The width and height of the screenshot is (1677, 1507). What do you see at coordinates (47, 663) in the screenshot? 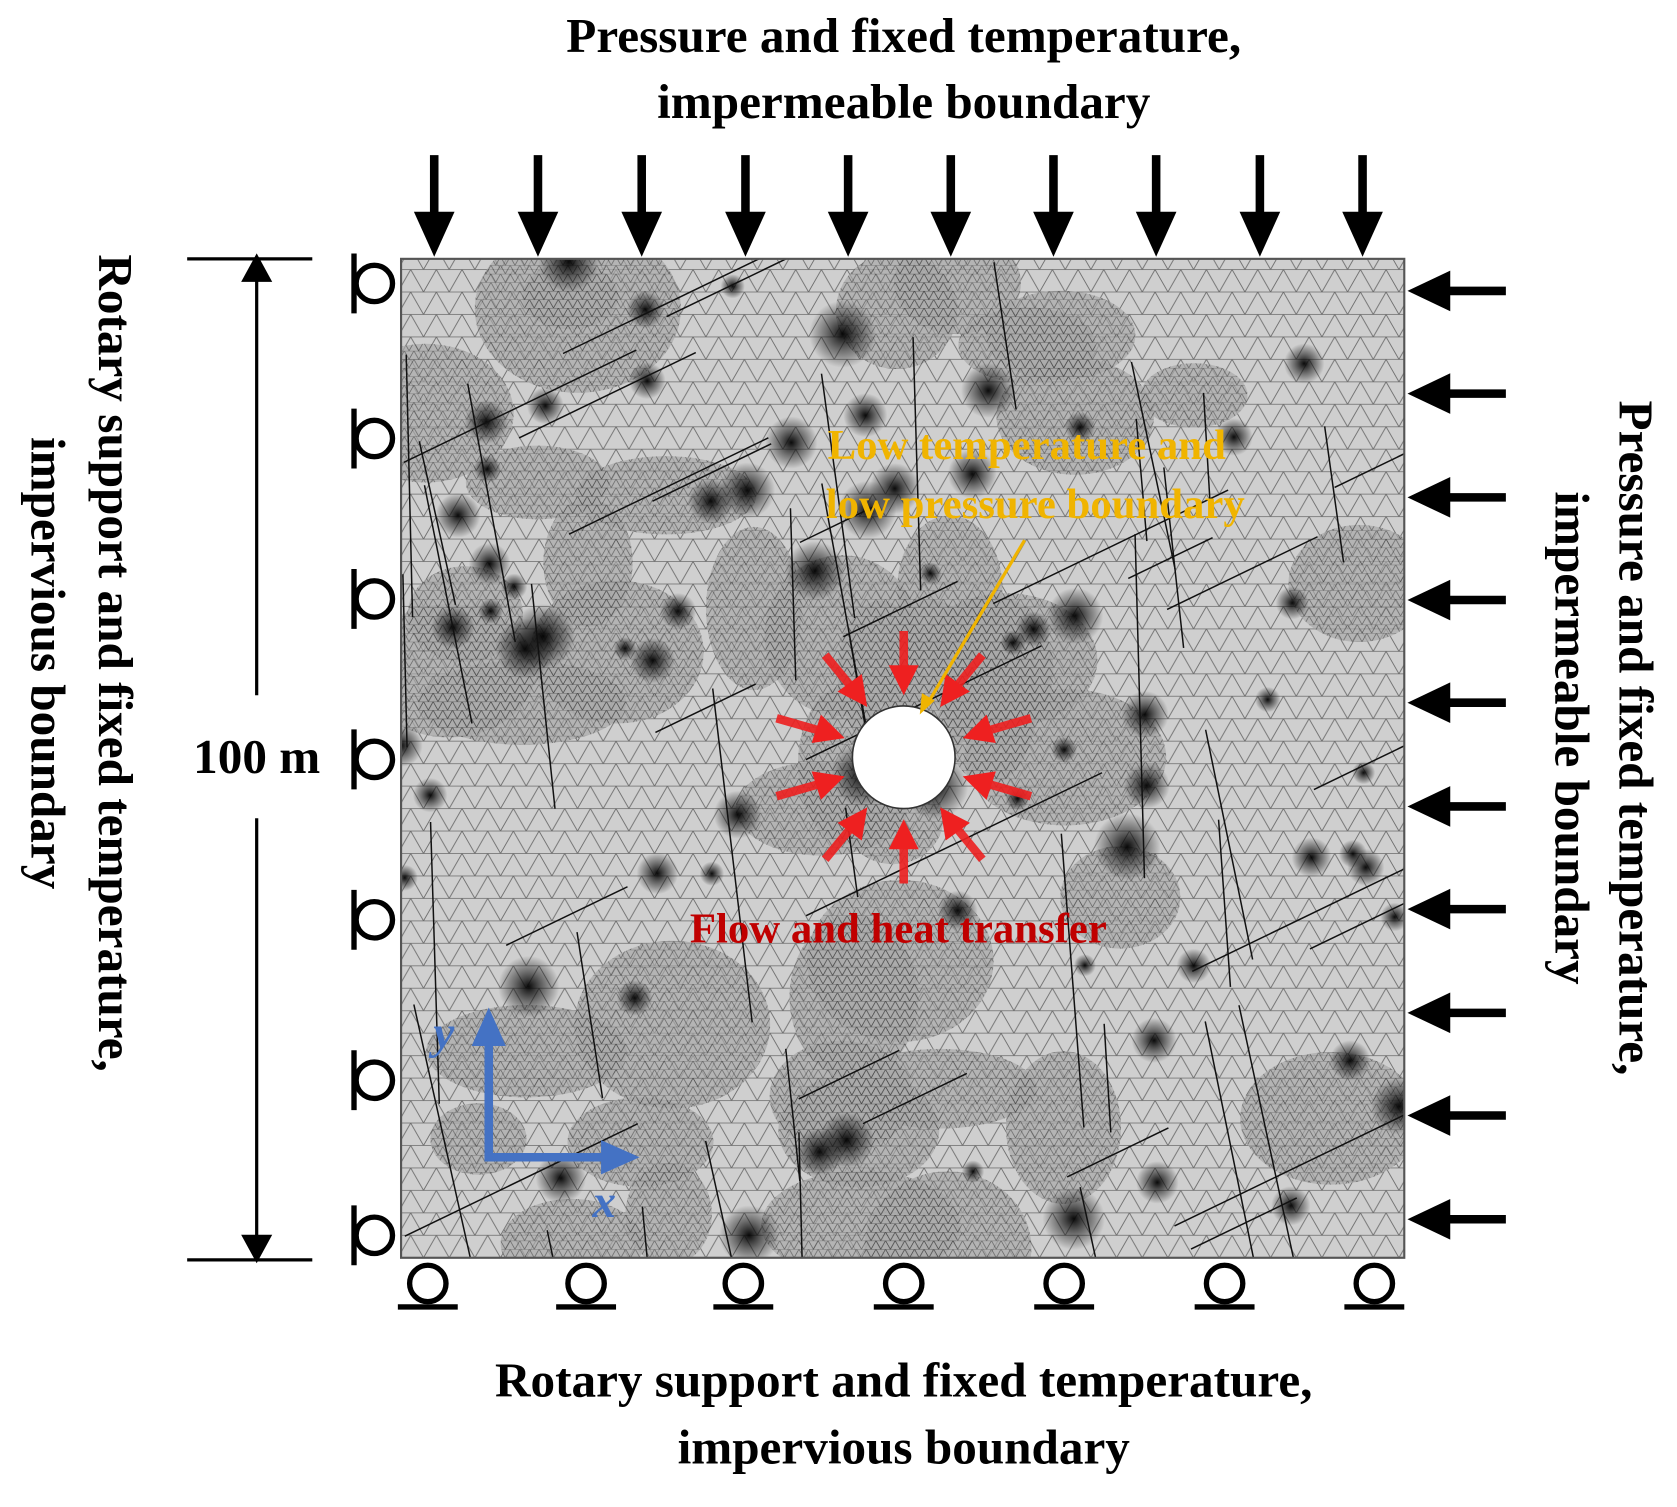
I see `left-label: impervious boundary` at bounding box center [47, 663].